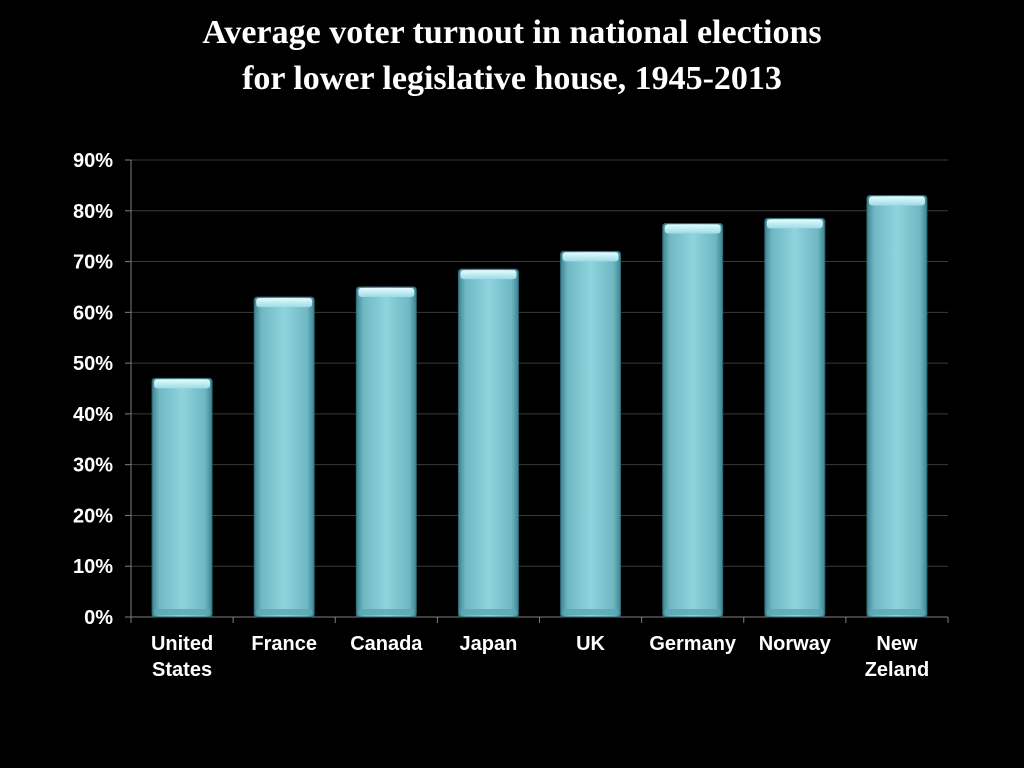 This screenshot has width=1024, height=768. What do you see at coordinates (897, 670) in the screenshot?
I see `x-category-label-line: Zeland` at bounding box center [897, 670].